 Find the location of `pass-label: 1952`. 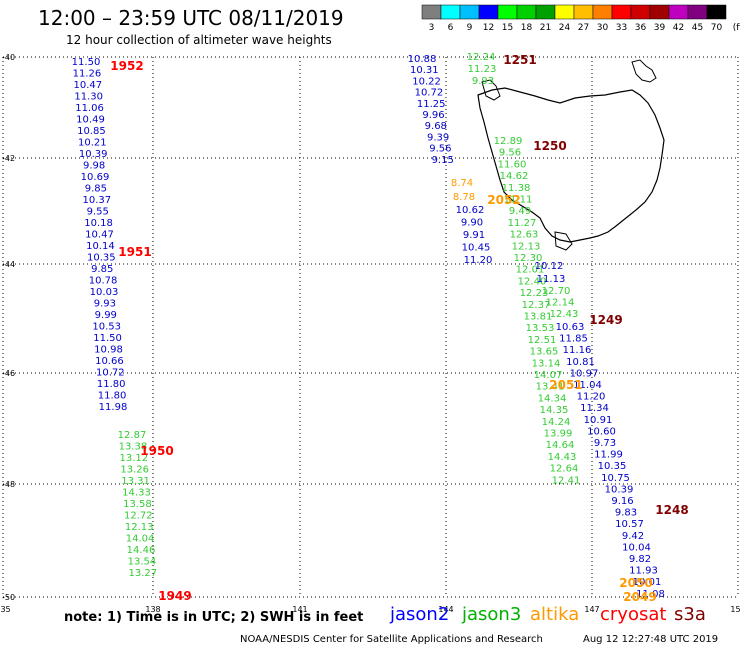

pass-label: 1952 is located at coordinates (126, 66).